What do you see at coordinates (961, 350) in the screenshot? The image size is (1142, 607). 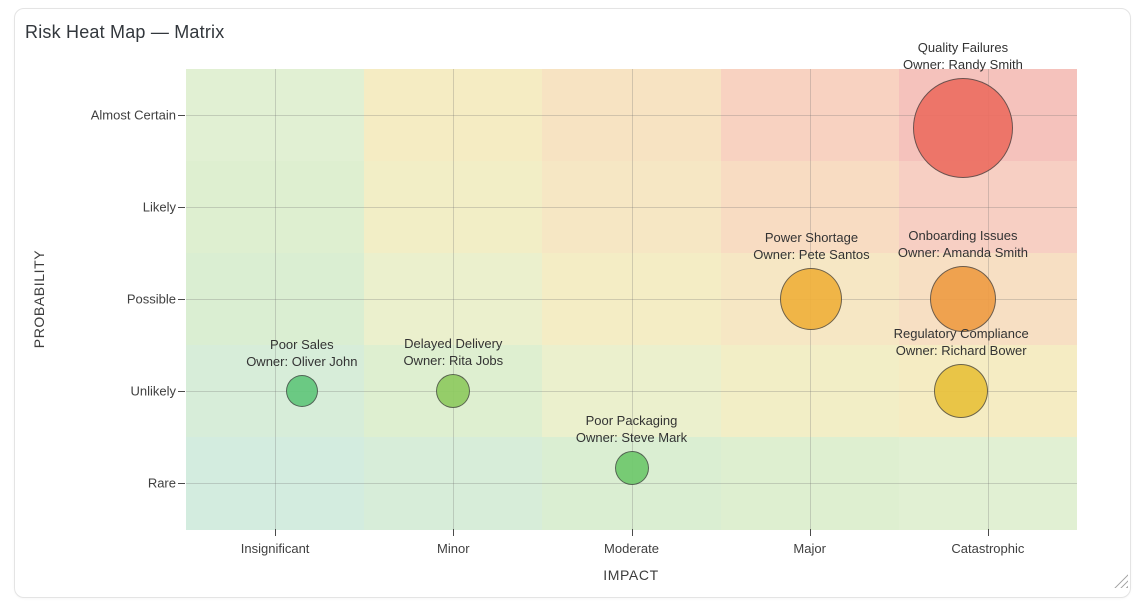 I see `risk-owner-label: Owner: Richard Bower` at bounding box center [961, 350].